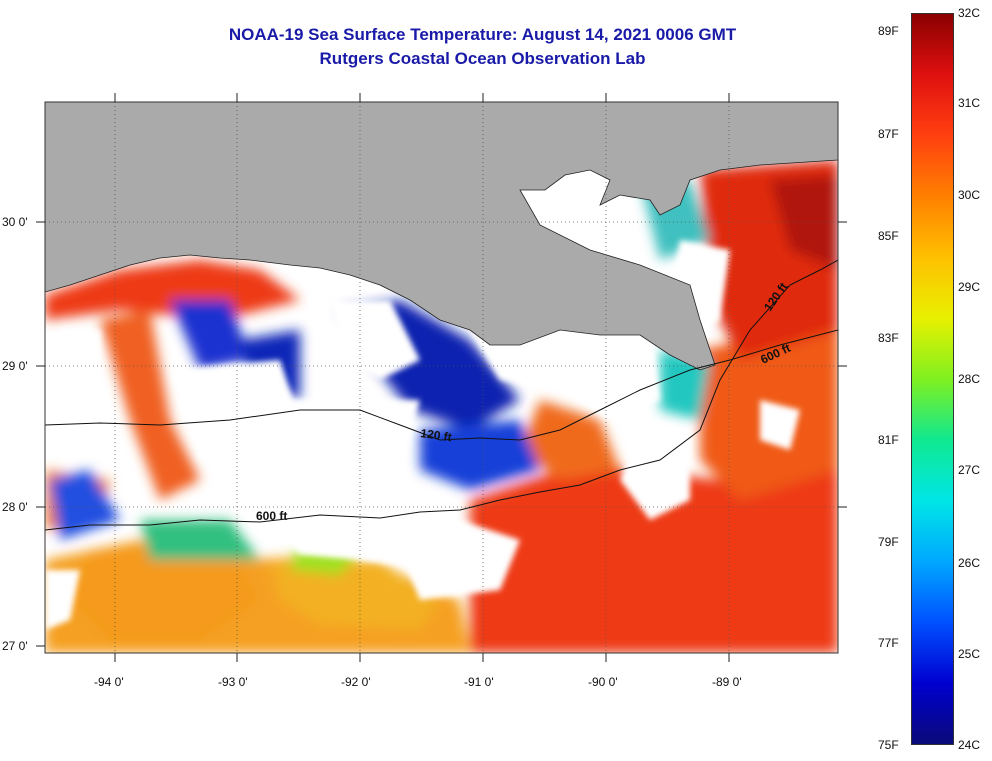 This screenshot has width=992, height=761. What do you see at coordinates (233, 682) in the screenshot?
I see `longitude-label: -93 0'` at bounding box center [233, 682].